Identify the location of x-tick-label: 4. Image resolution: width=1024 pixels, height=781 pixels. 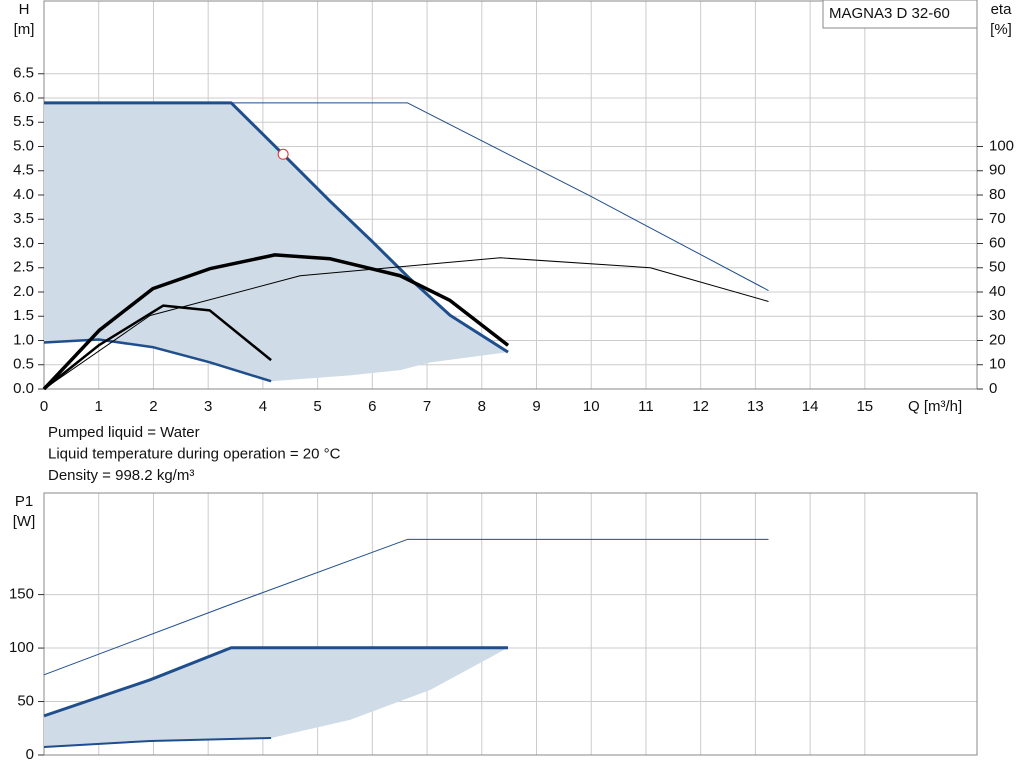
(263, 406).